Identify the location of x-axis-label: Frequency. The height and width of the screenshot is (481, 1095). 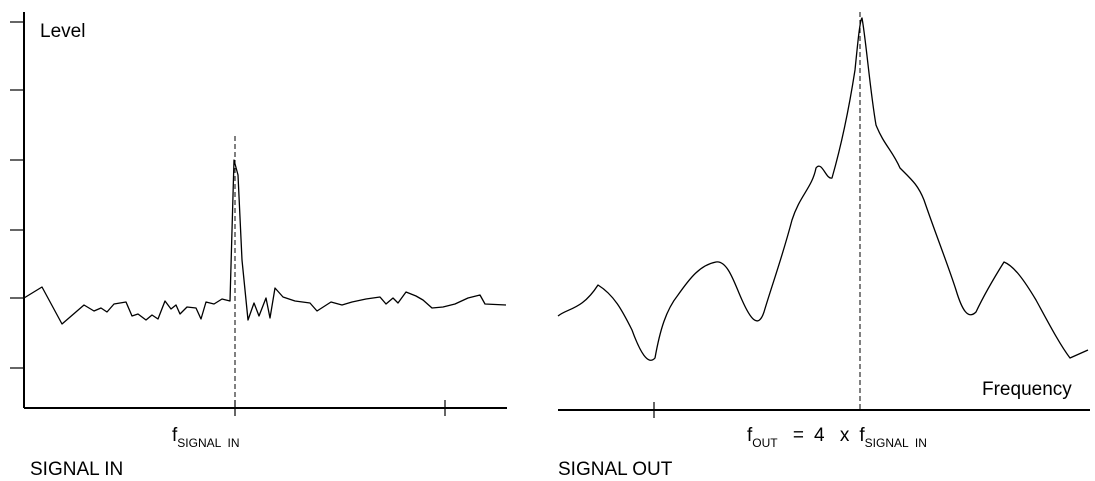
(1027, 389).